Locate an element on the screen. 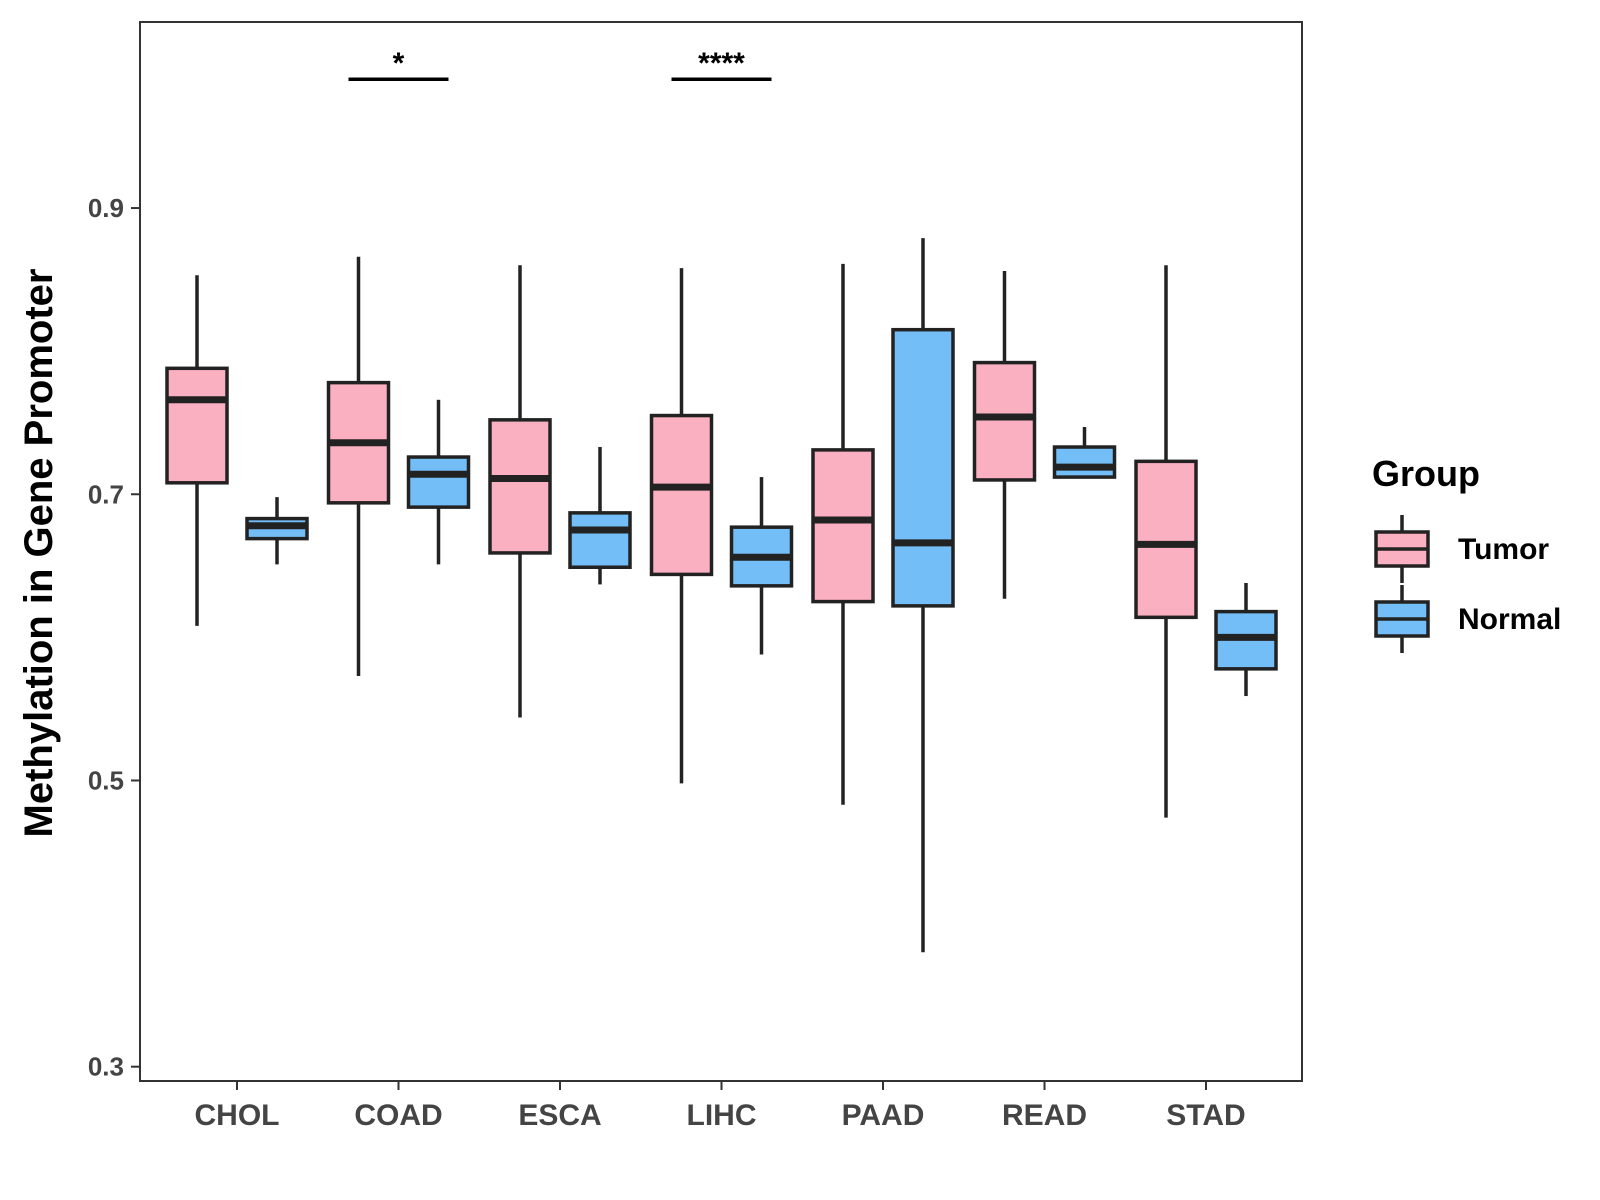 The height and width of the screenshot is (1200, 1600). box-normal-read is located at coordinates (1084, 452).